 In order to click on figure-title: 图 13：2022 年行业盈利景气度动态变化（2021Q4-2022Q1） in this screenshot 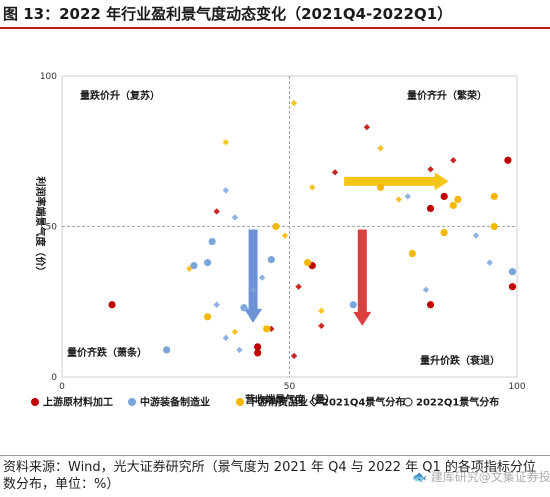, I will do `click(228, 14)`.